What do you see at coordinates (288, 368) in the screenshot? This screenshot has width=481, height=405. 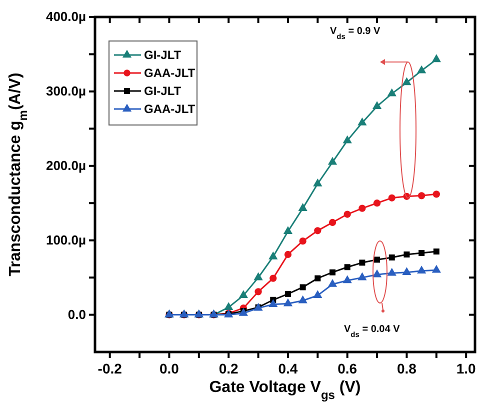 I see `x-tick-label: 0.4` at bounding box center [288, 368].